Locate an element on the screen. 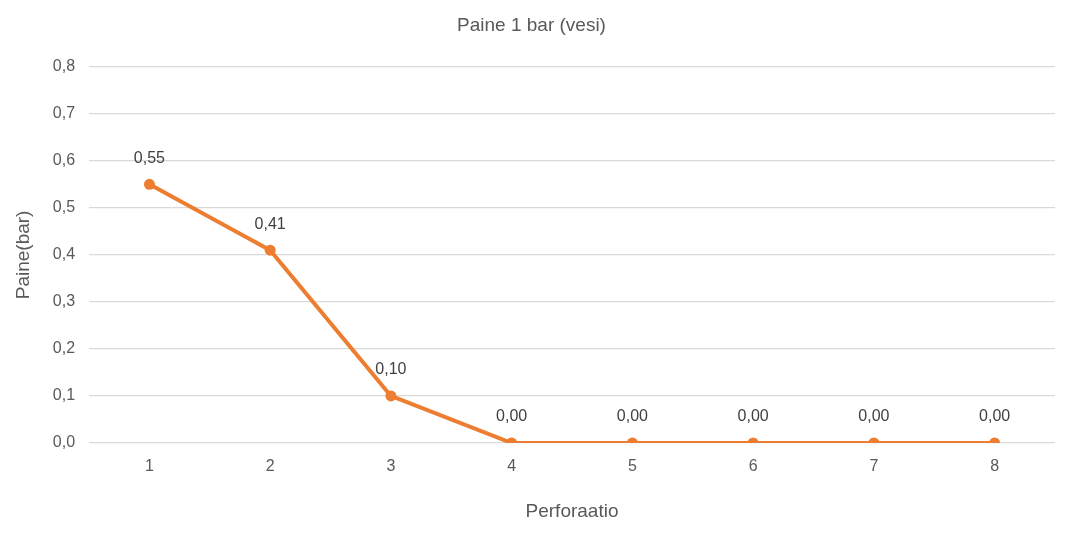  data-label: 0,41 is located at coordinates (270, 223).